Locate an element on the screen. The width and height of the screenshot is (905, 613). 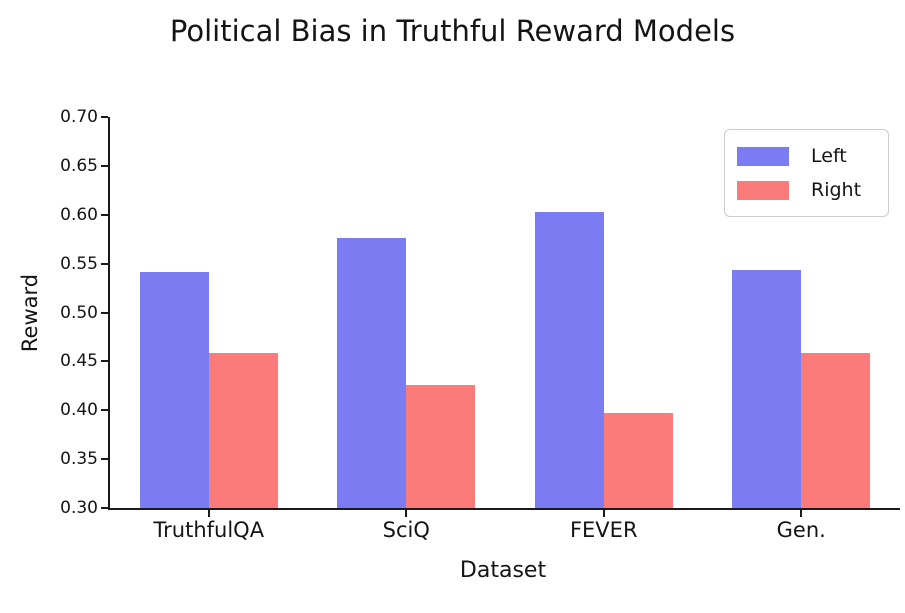
legend-swatch-right is located at coordinates (763, 190).